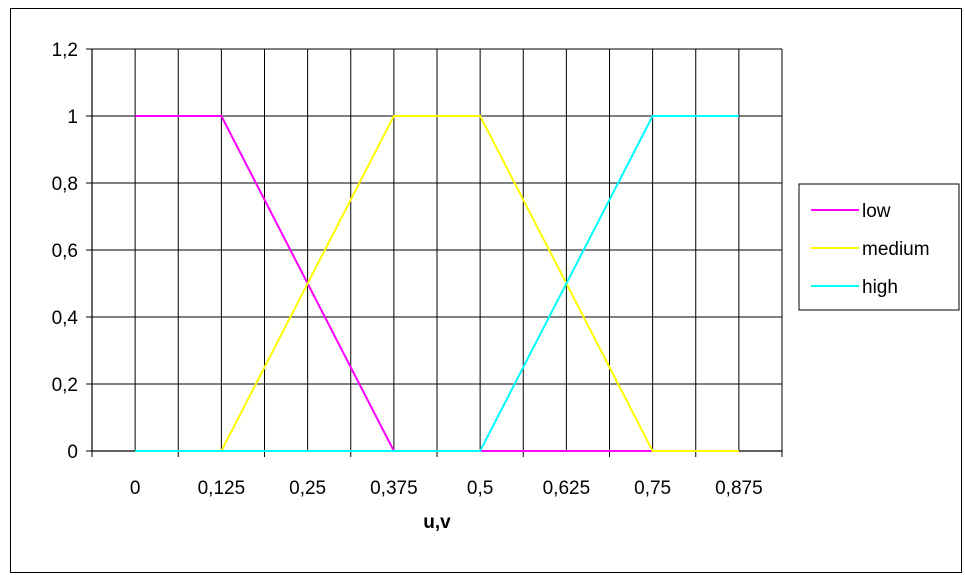 The height and width of the screenshot is (575, 965). I want to click on legend-label-high: high, so click(880, 287).